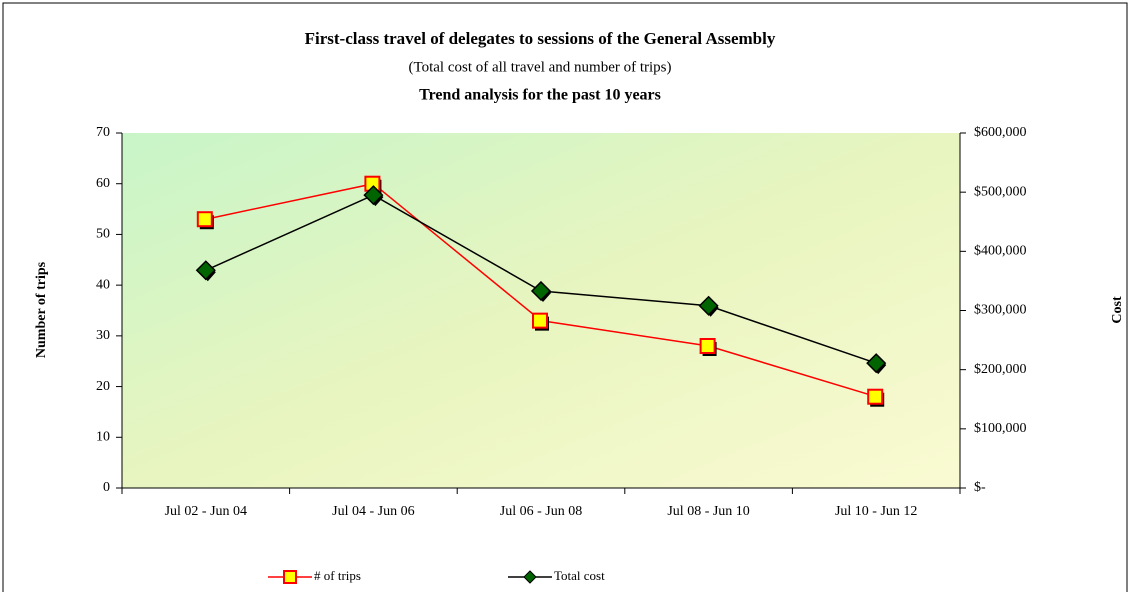 The width and height of the screenshot is (1129, 592). I want to click on y2-tick-label: $600,000, so click(1000, 132).